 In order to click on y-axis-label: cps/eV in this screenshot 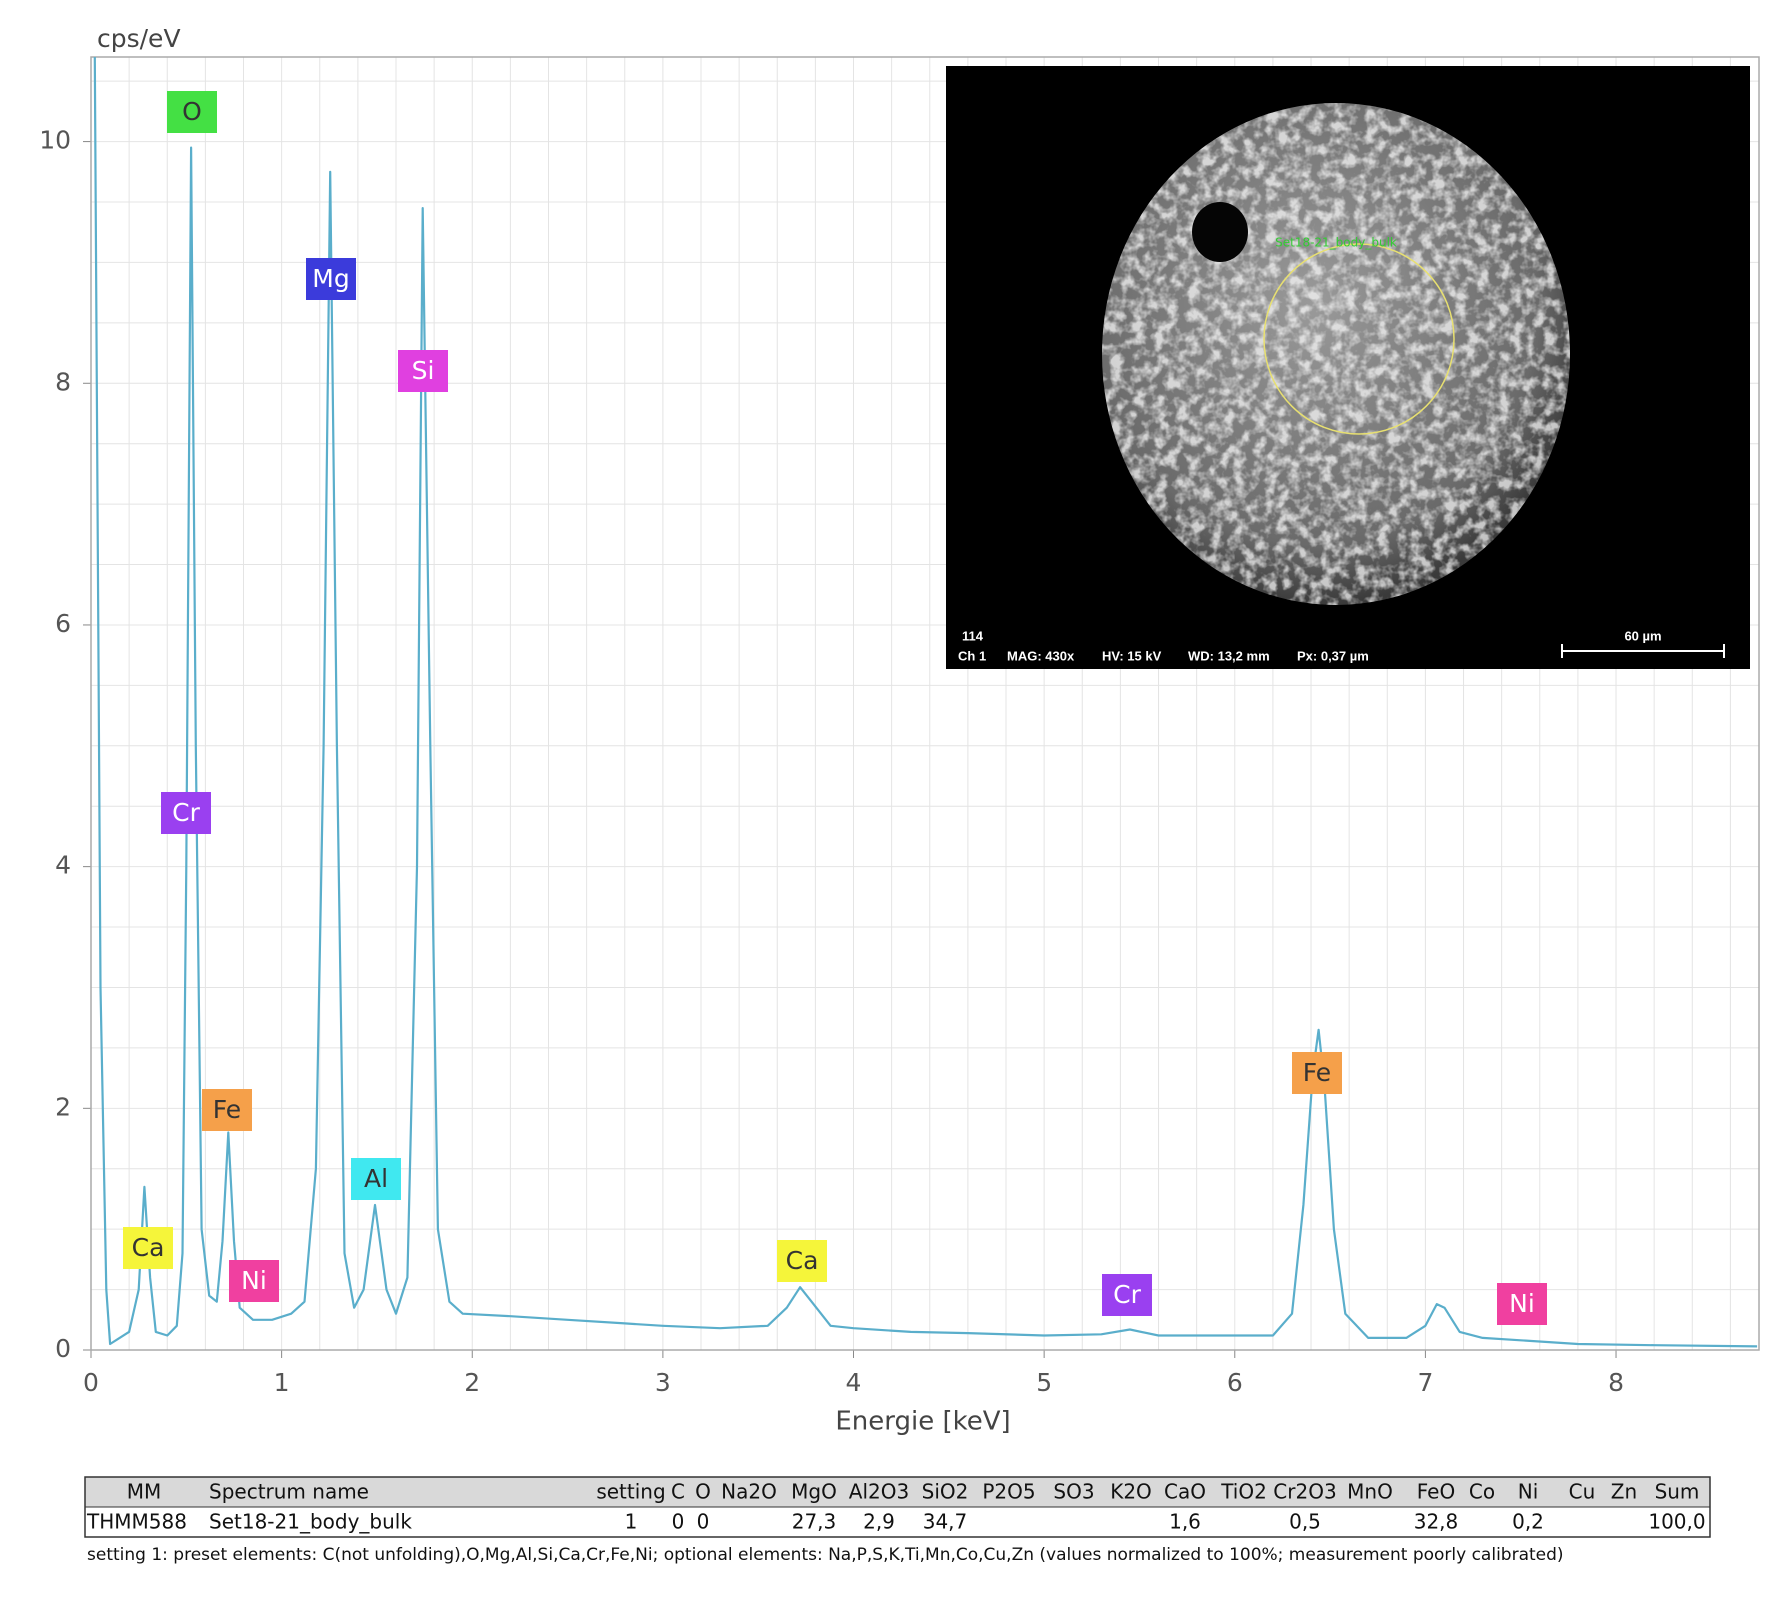, I will do `click(139, 38)`.